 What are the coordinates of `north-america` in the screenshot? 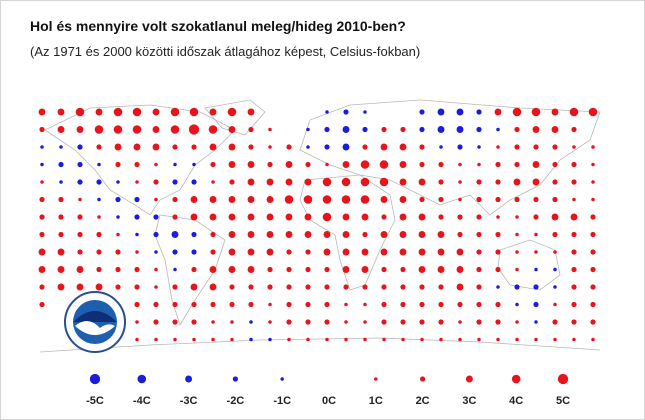 It's located at (140, 160).